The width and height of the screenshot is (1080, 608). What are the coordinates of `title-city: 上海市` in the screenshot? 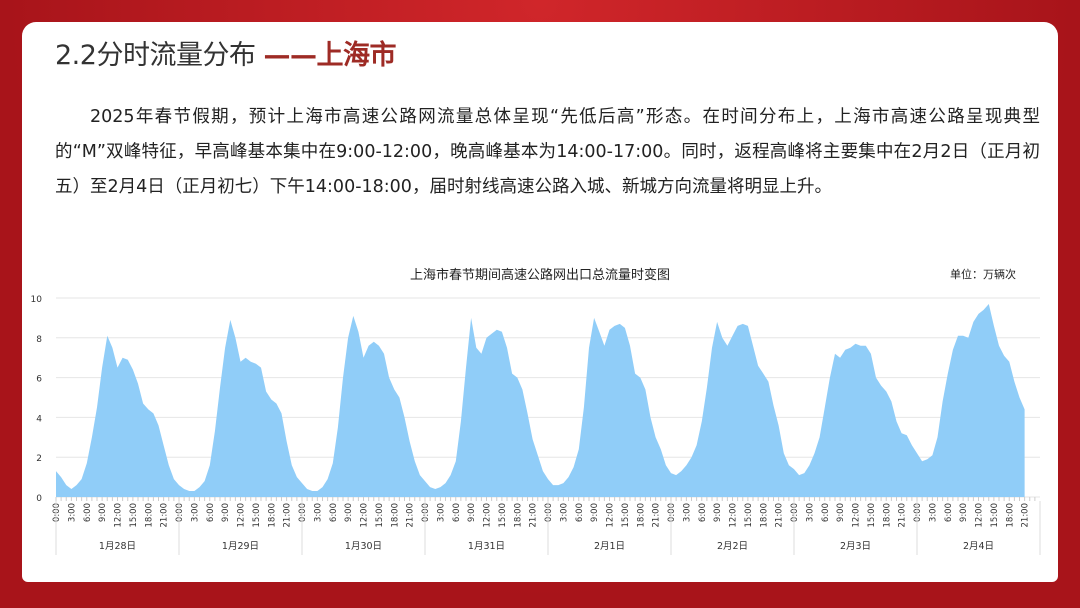 It's located at (356, 55).